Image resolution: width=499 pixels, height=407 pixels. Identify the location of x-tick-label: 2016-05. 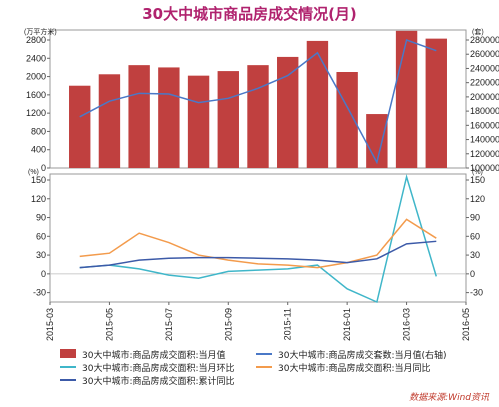
(466, 324).